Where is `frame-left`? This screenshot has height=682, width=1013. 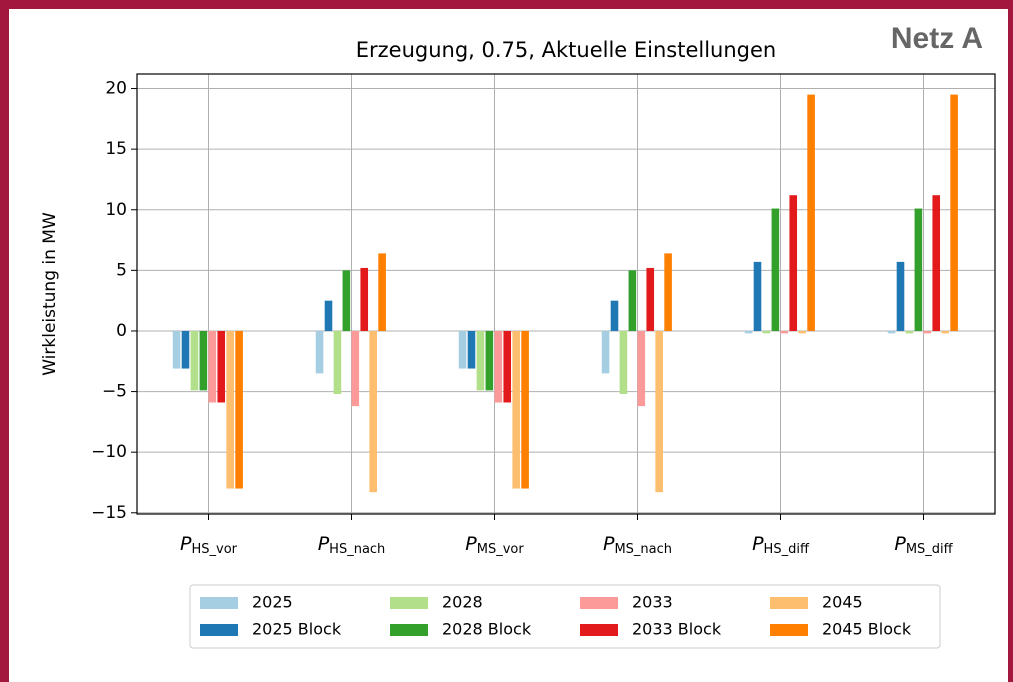
frame-left is located at coordinates (4, 341).